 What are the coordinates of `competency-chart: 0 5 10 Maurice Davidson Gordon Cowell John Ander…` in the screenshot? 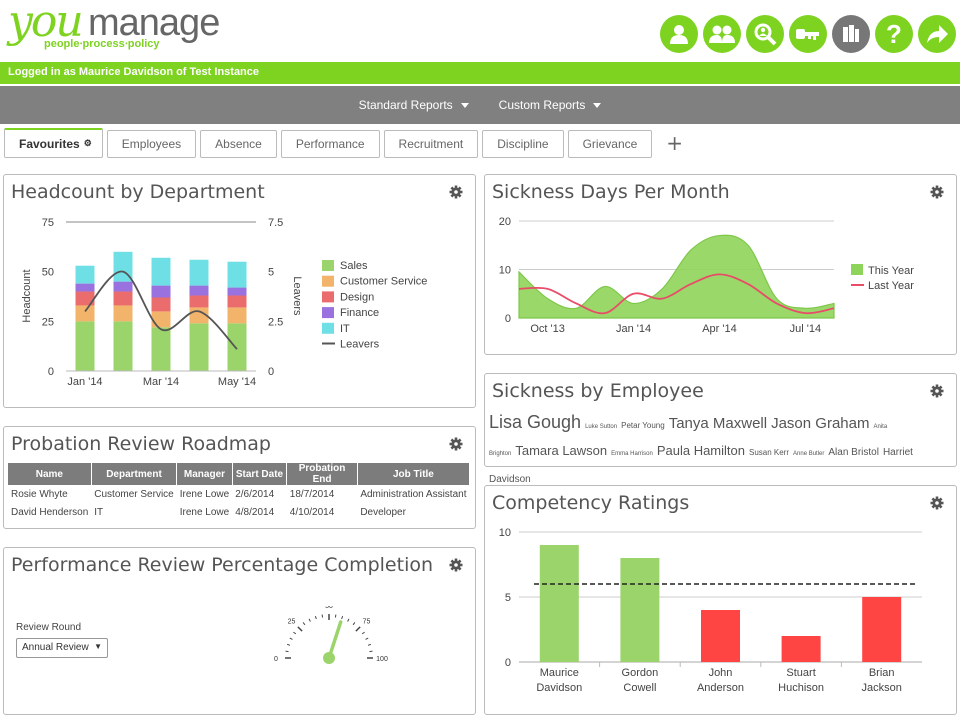 It's located at (710, 610).